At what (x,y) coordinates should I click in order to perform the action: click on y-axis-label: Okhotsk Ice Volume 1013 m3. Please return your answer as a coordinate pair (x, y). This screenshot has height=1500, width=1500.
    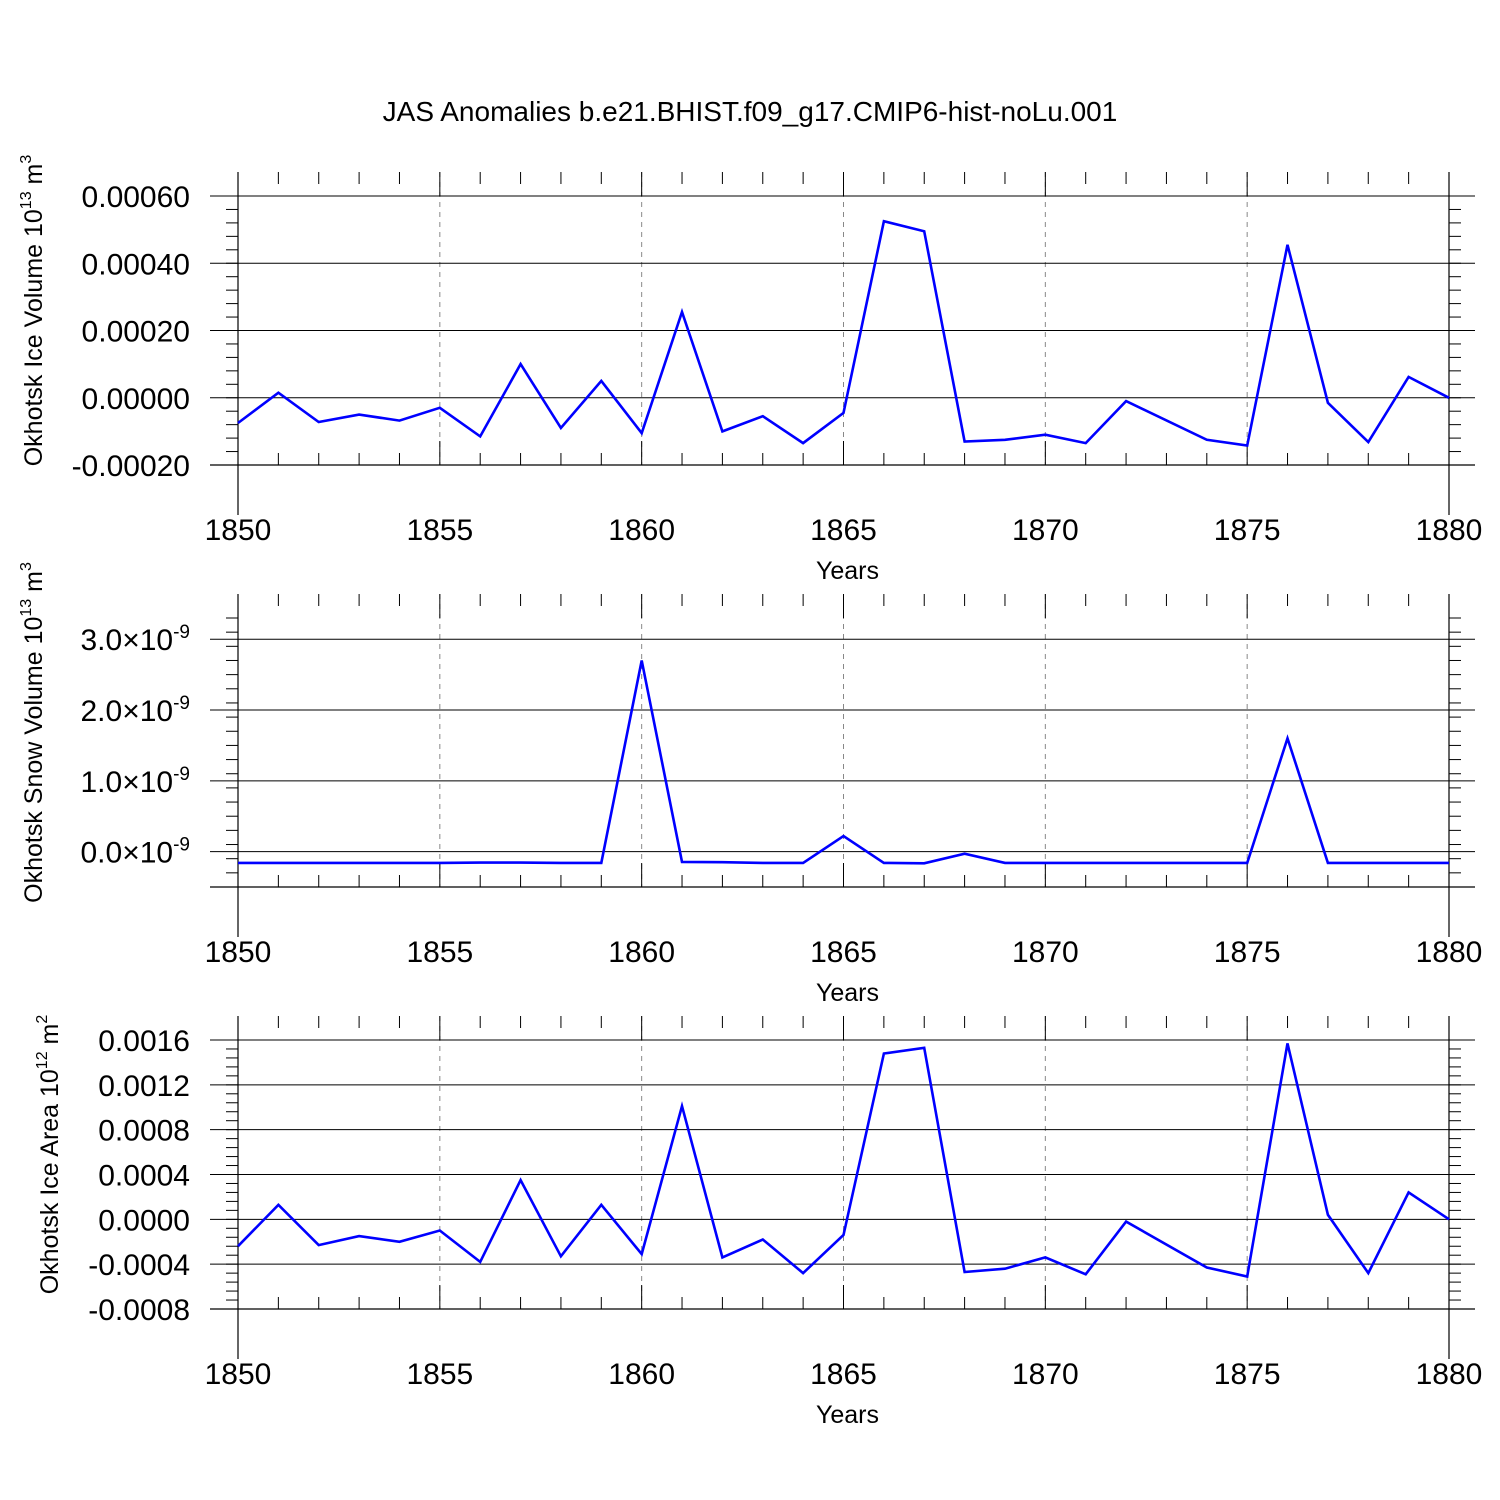
    Looking at the image, I should click on (33, 311).